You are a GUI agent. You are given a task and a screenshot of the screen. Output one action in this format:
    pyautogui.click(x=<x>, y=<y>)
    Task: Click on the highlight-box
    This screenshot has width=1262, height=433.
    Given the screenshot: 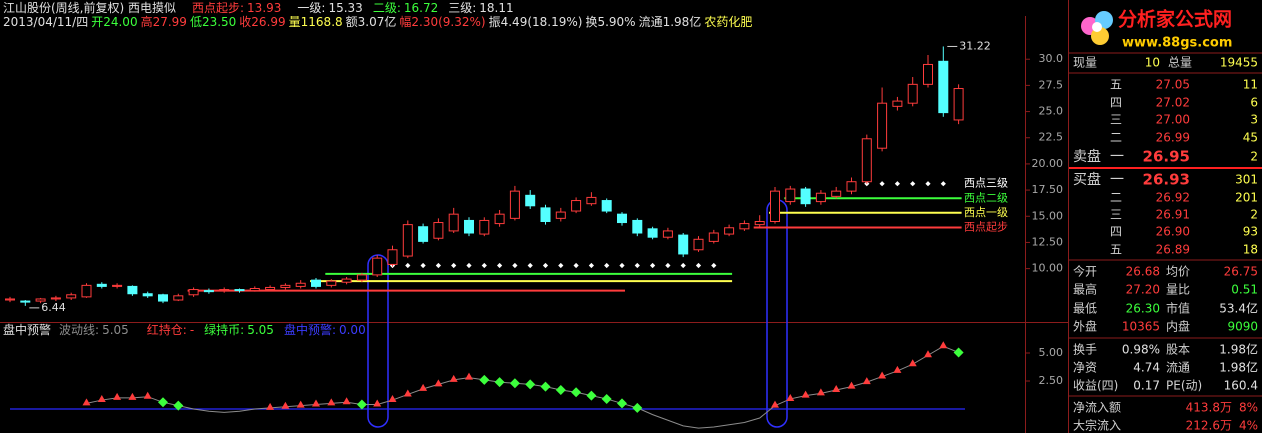 What is the action you would take?
    pyautogui.click(x=378, y=341)
    